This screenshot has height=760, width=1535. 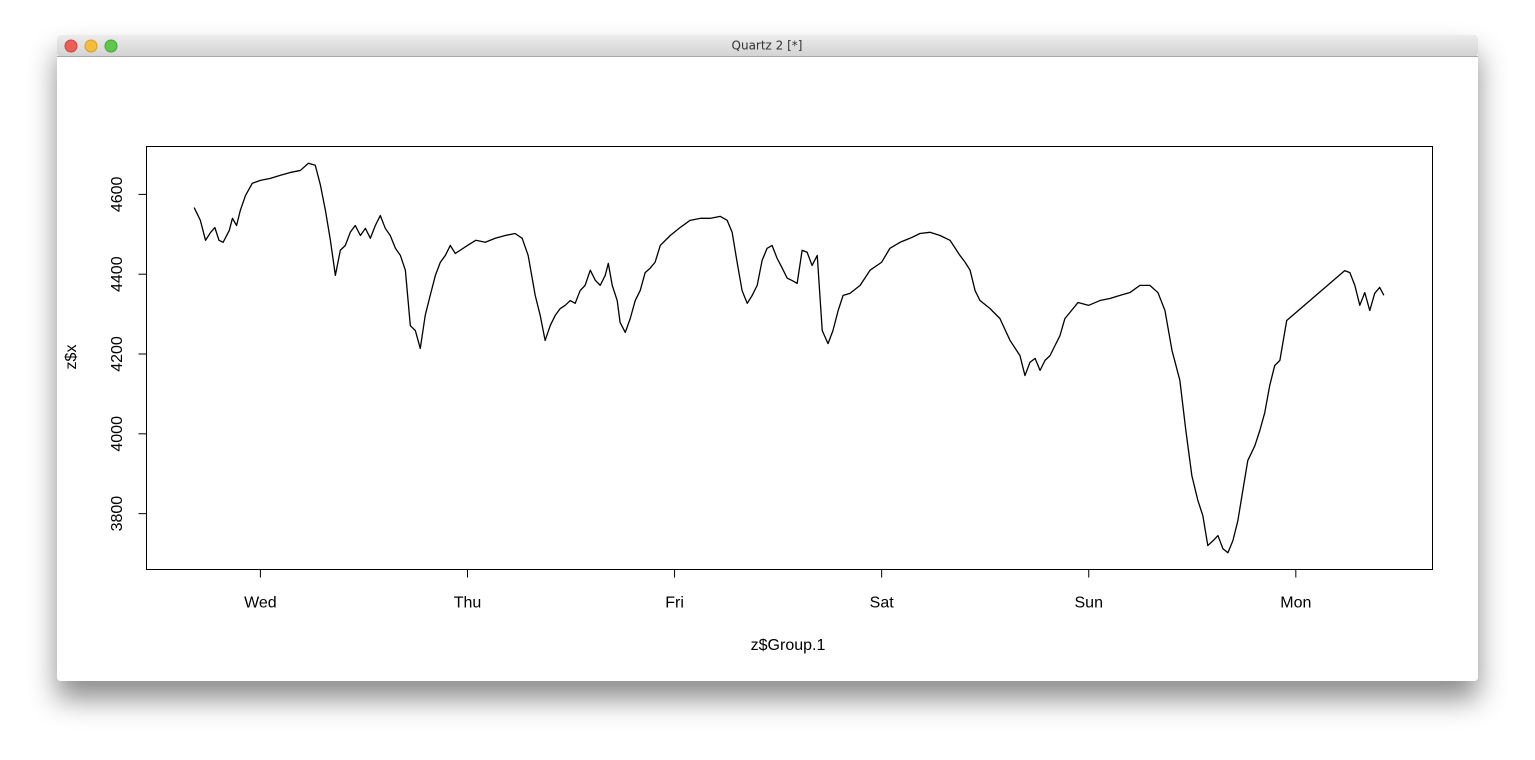 What do you see at coordinates (91, 46) in the screenshot?
I see `minimize-button` at bounding box center [91, 46].